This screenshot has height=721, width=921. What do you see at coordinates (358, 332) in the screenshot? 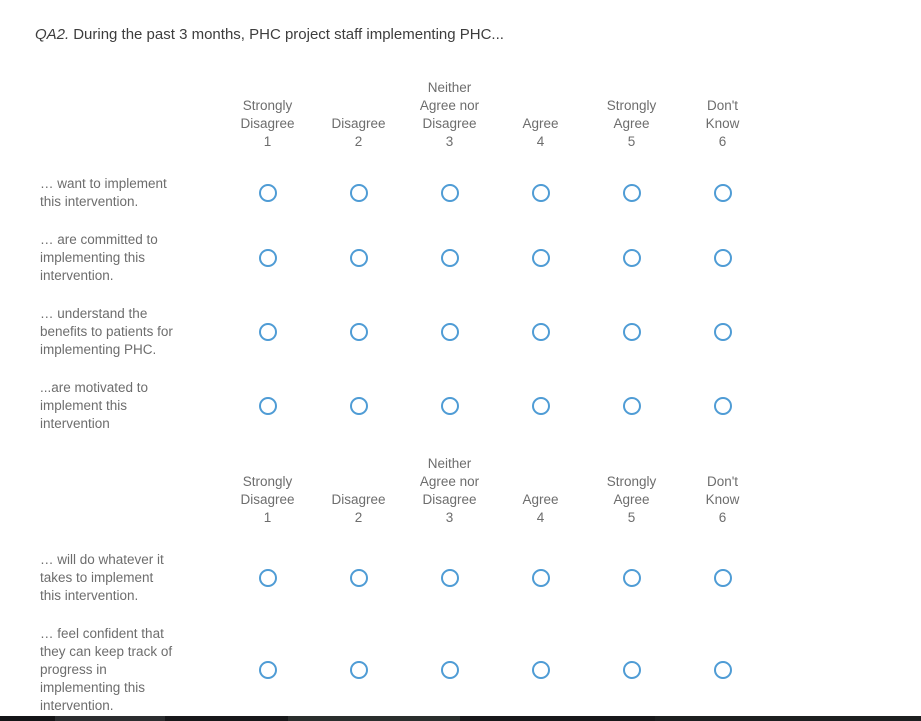
I see `radio-r3-c2` at bounding box center [358, 332].